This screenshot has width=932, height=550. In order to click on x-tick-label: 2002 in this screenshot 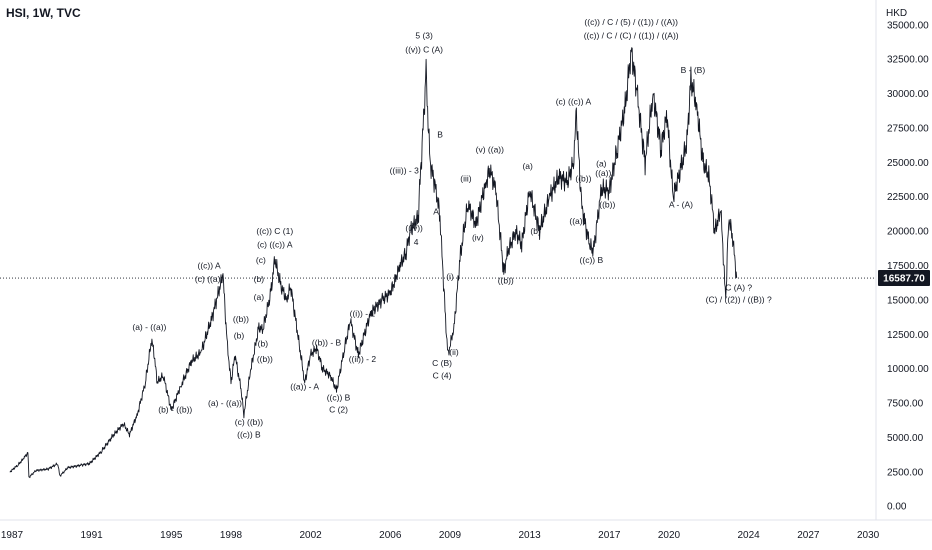, I will do `click(311, 535)`.